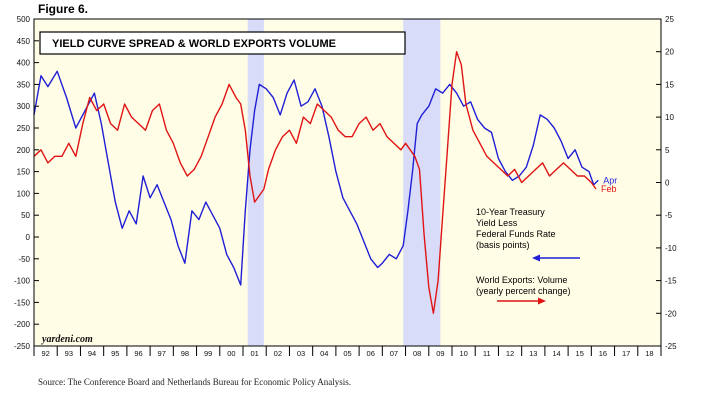  Describe the element at coordinates (24, 106) in the screenshot. I see `left-tick-label: 300` at that location.